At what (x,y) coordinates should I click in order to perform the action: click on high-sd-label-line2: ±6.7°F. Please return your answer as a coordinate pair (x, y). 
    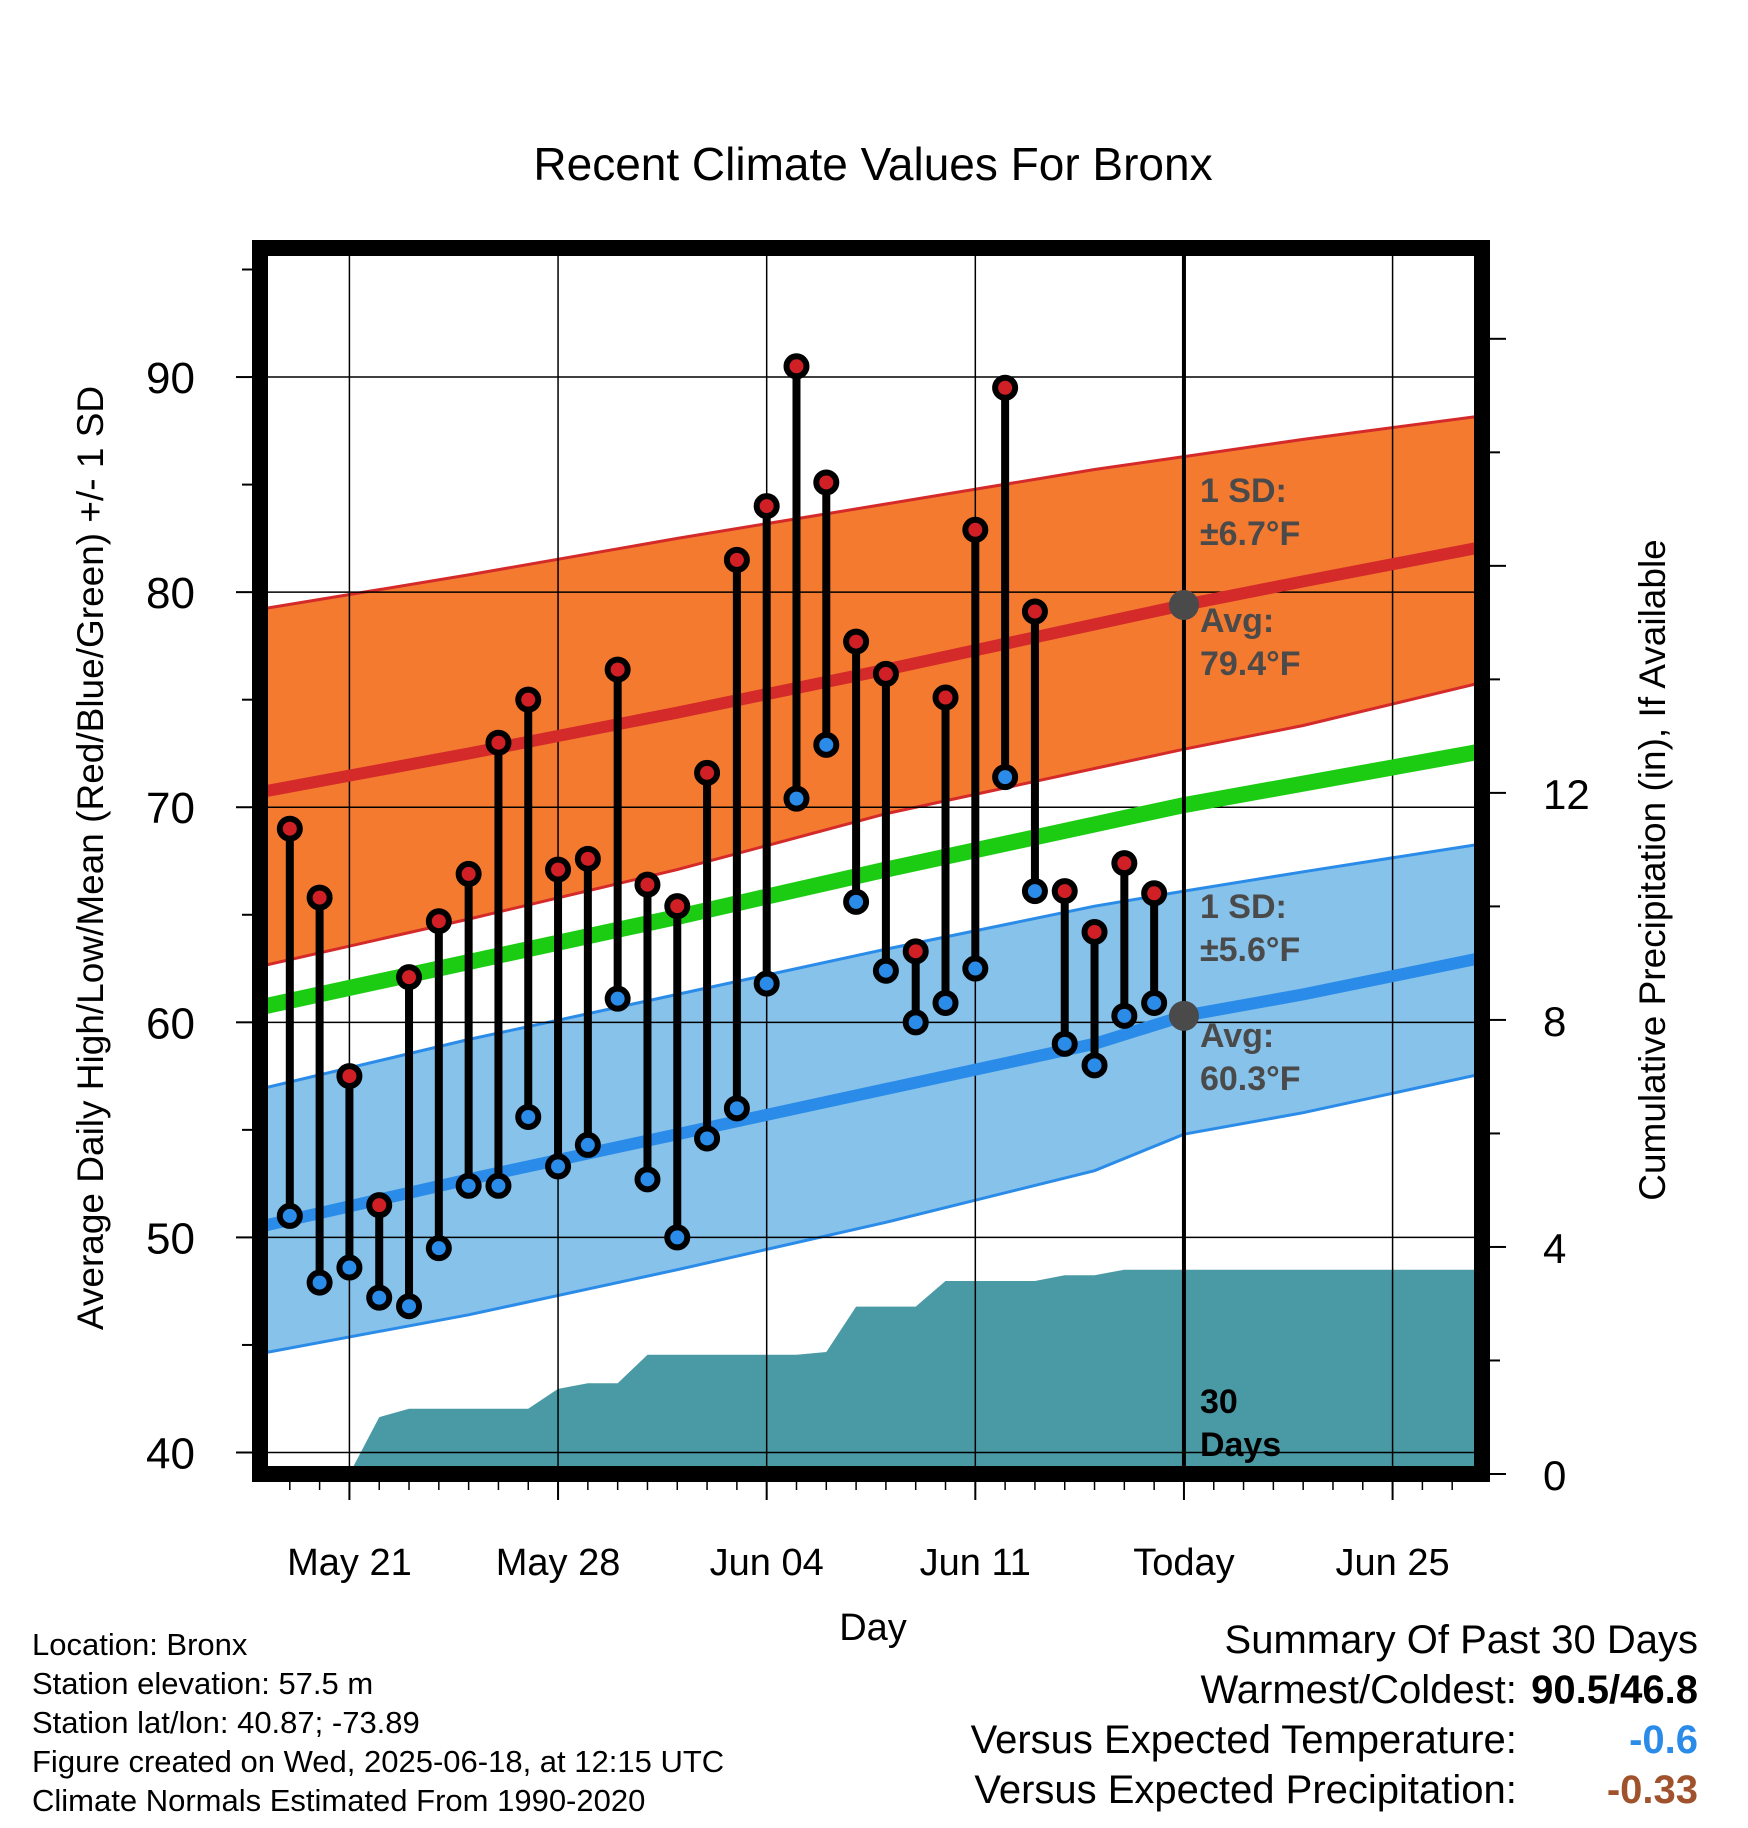
    Looking at the image, I should click on (1250, 534).